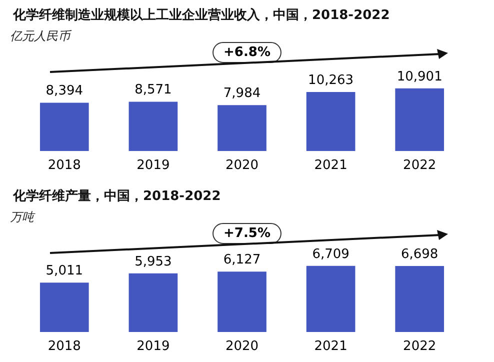 The width and height of the screenshot is (494, 362). Describe the element at coordinates (41, 36) in the screenshot. I see `y-axis-title: 亿元人民币` at that location.